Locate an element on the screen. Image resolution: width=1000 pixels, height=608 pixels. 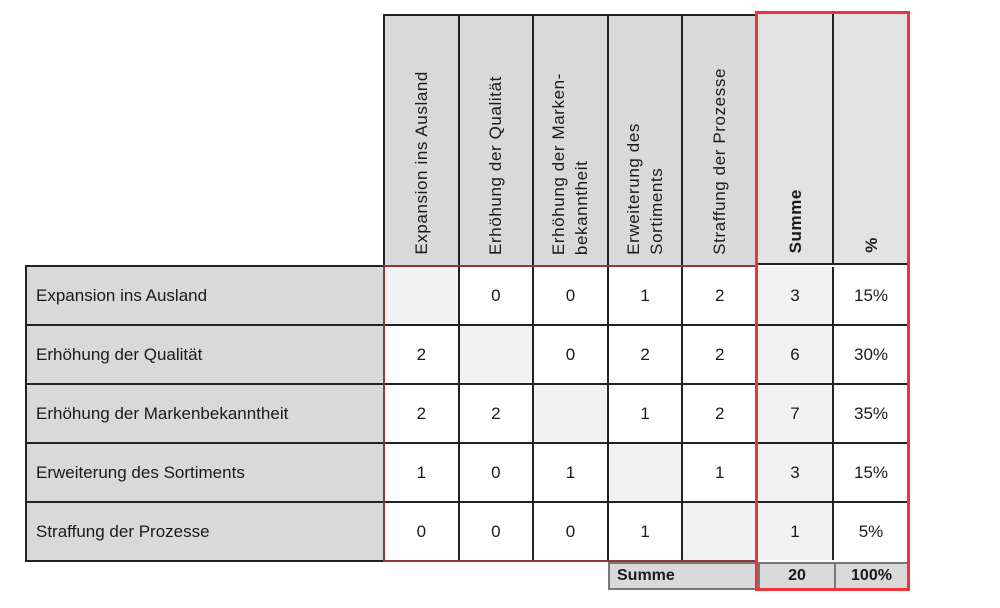
column-header-label: Straffung der Prozesse is located at coordinates (720, 161).